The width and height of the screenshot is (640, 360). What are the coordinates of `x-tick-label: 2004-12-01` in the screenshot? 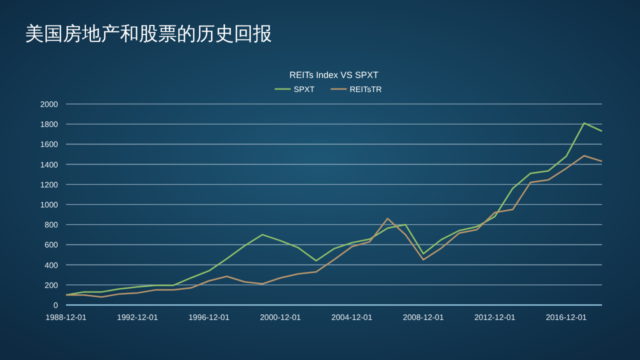 It's located at (352, 317).